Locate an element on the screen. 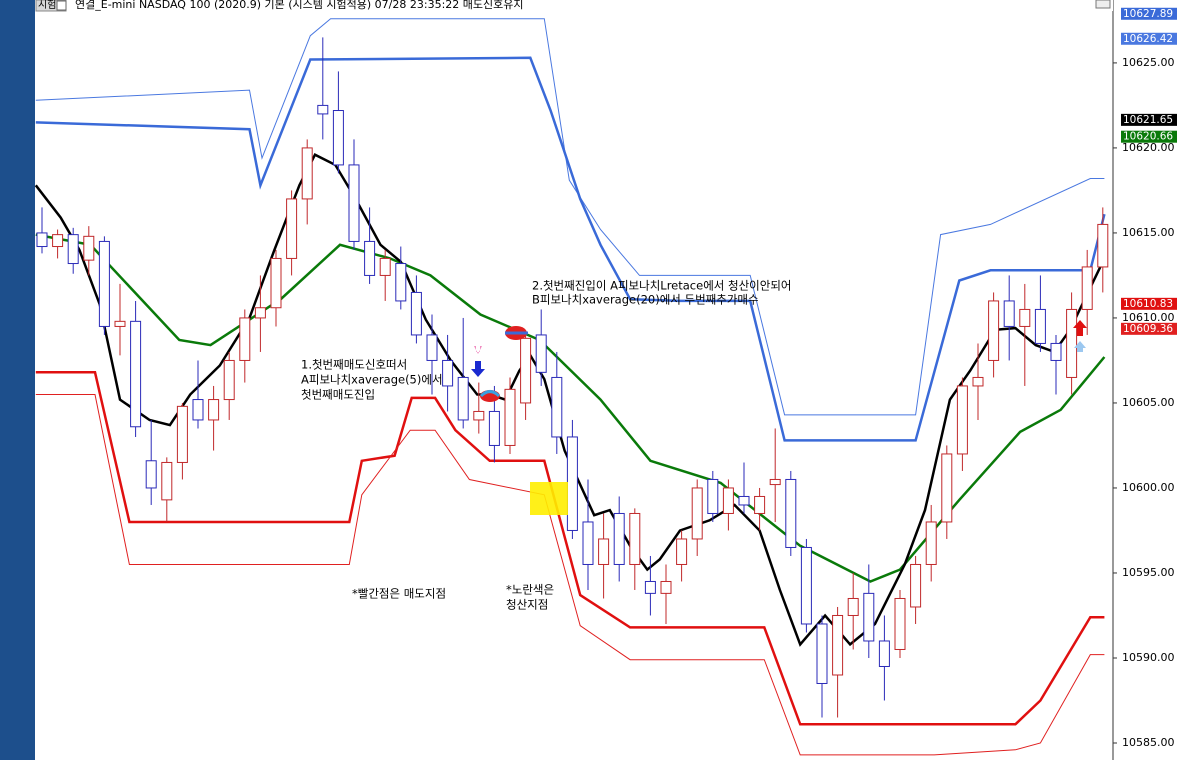 The image size is (1177, 760). exit-zone is located at coordinates (549, 498).